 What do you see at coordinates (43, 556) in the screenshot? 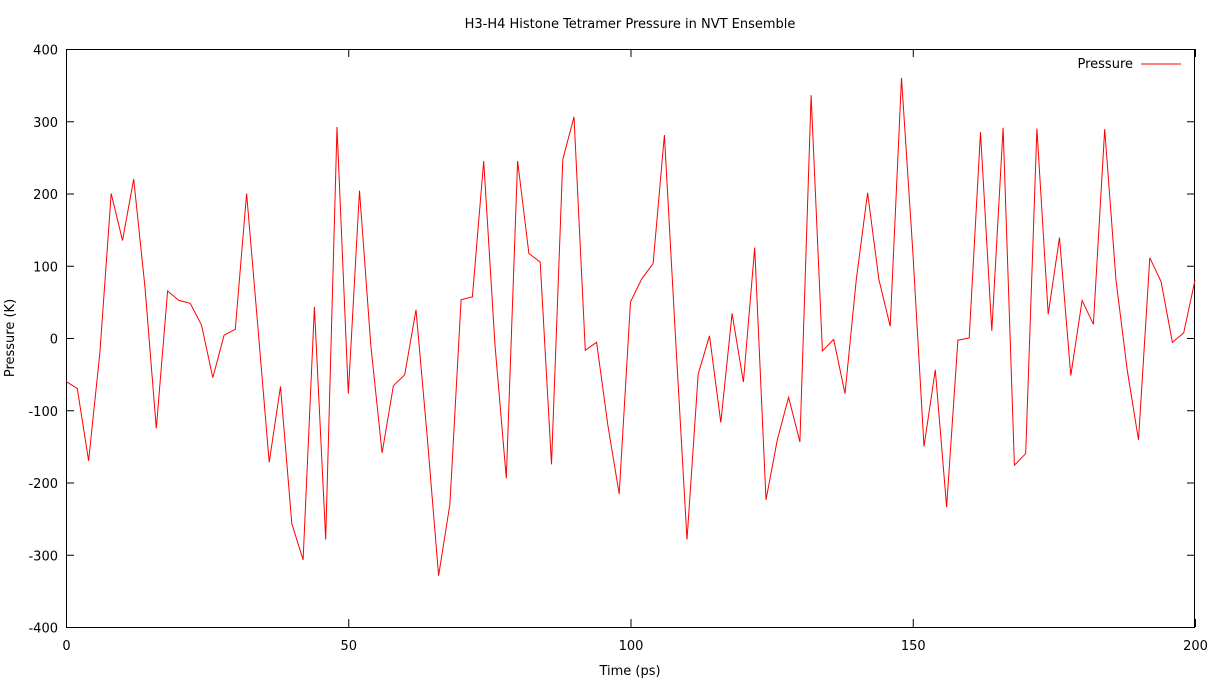
I see `y-tick-label: -300` at bounding box center [43, 556].